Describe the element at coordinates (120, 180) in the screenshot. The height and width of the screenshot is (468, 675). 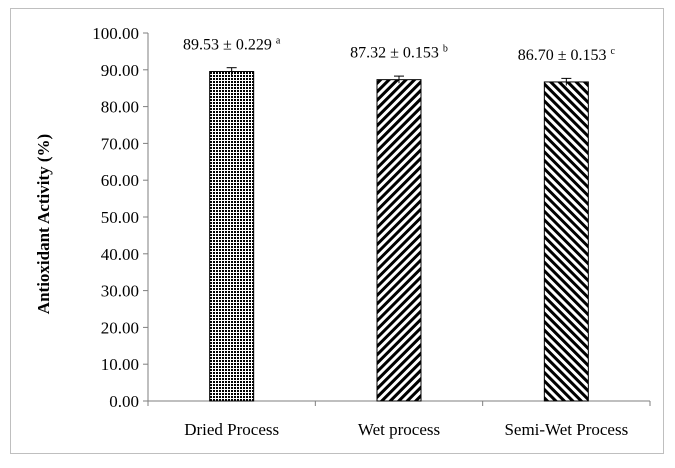
I see `y-tick-label: 60.00` at that location.